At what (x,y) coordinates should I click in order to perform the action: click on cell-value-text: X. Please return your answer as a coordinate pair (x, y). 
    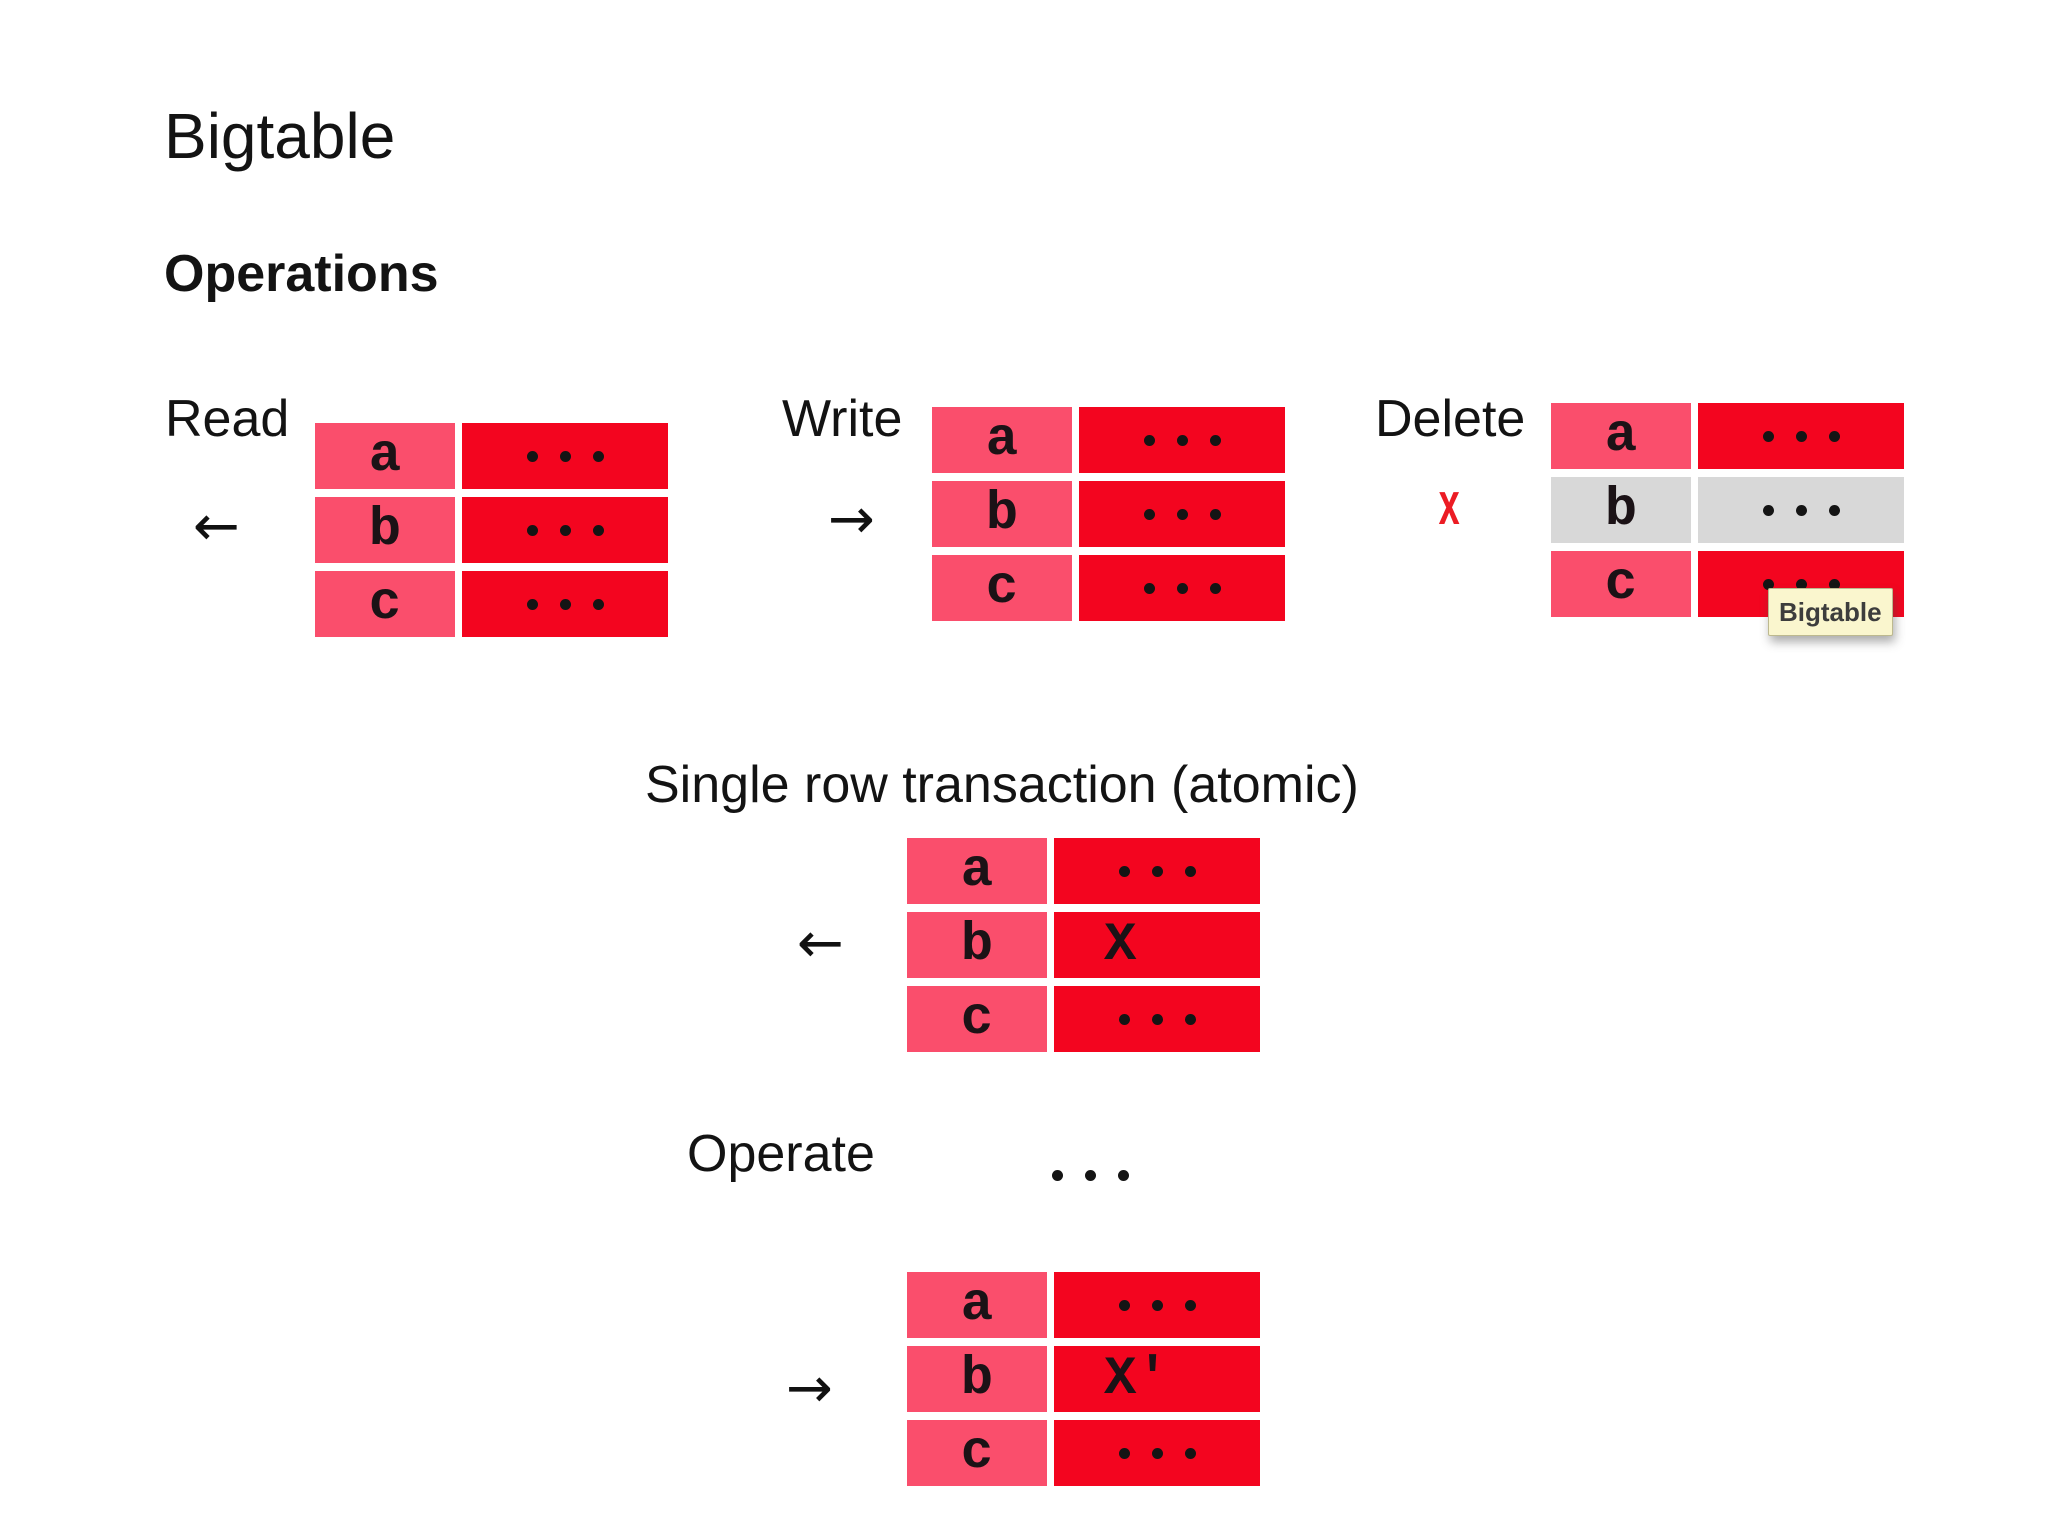
    Looking at the image, I should click on (1120, 945).